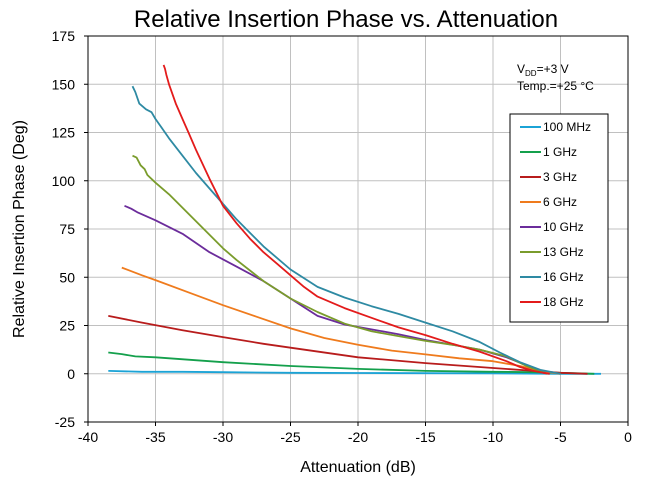 Image resolution: width=648 pixels, height=478 pixels. What do you see at coordinates (563, 252) in the screenshot?
I see `legend-label-13-ghz: 13 GHz` at bounding box center [563, 252].